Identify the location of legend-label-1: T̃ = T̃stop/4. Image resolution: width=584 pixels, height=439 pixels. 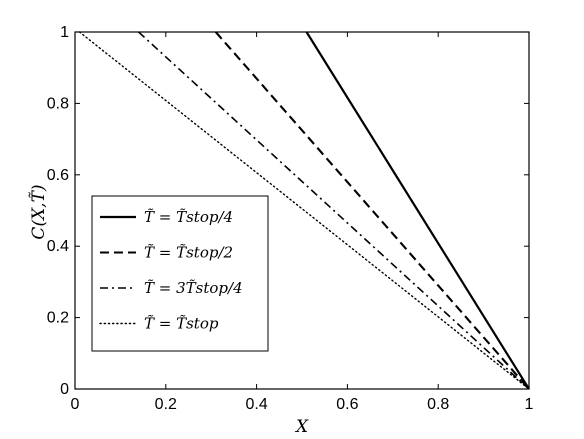
(188, 217).